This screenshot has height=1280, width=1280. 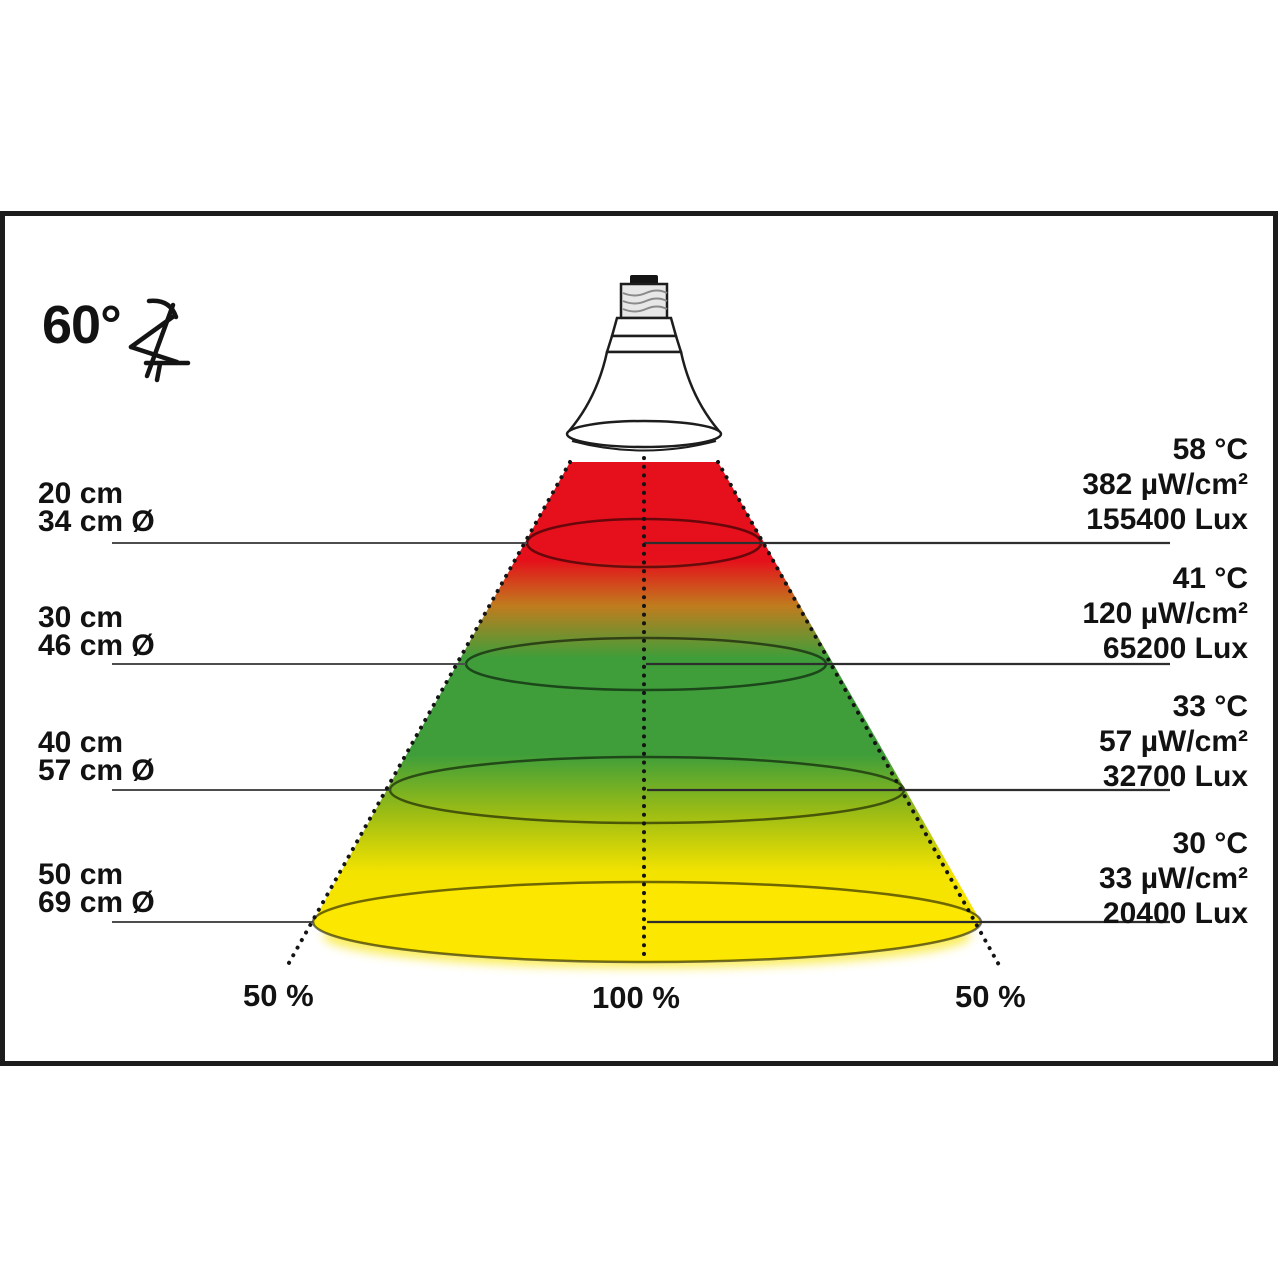 I want to click on lamp-neck, so click(x=644, y=344).